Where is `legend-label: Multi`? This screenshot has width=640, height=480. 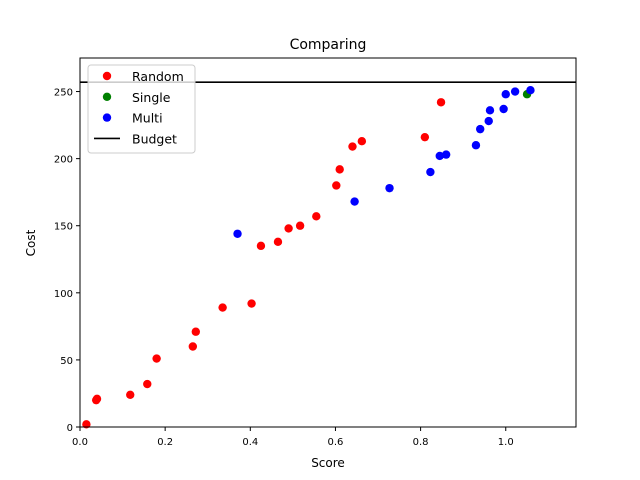 legend-label: Multi is located at coordinates (147, 118).